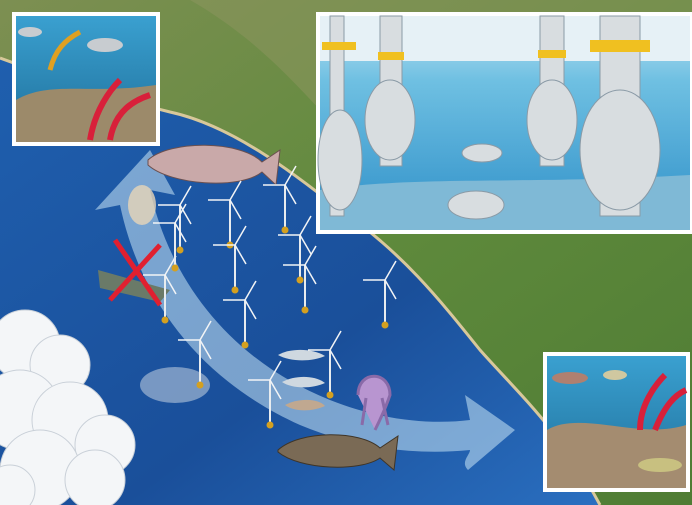 The width and height of the screenshot is (692, 505). Describe the element at coordinates (175, 385) in the screenshot. I see `mist` at that location.